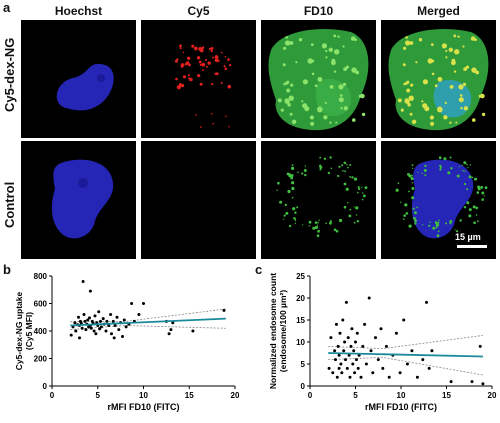  What do you see at coordinates (52, 395) in the screenshot?
I see `chart-b-x-tick-label: 0` at bounding box center [52, 395].